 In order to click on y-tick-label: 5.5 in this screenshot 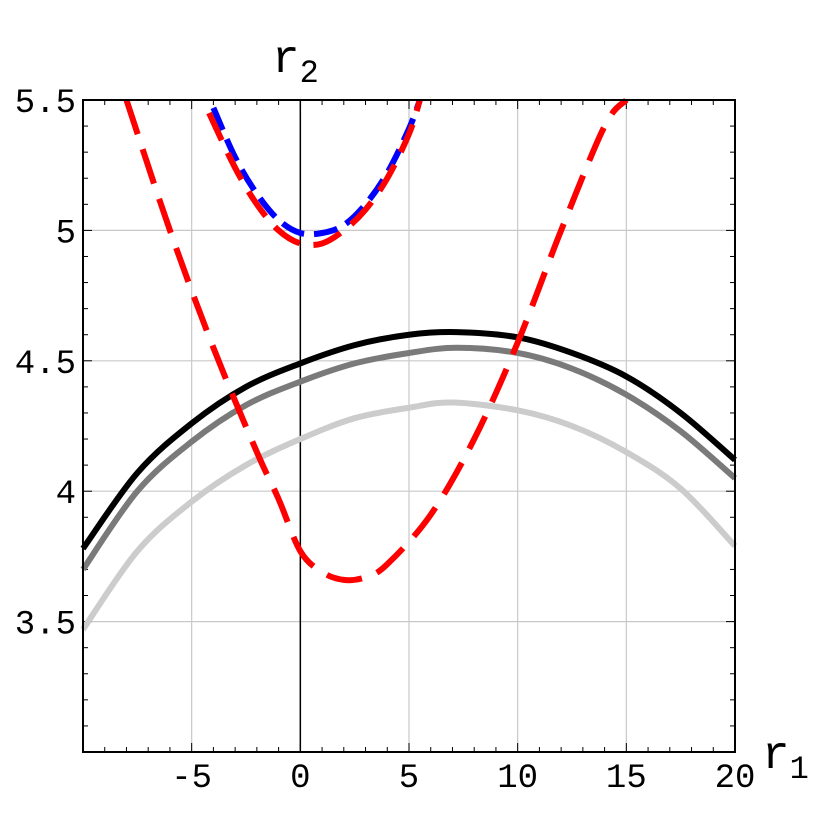, I will do `click(45, 104)`.